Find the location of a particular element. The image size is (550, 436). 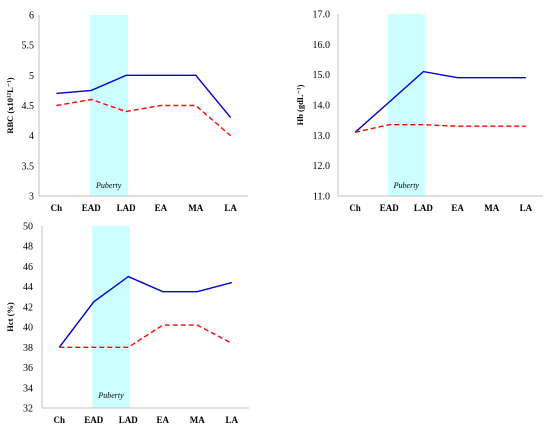

hct-y-tick-label: 42 is located at coordinates (28, 307).